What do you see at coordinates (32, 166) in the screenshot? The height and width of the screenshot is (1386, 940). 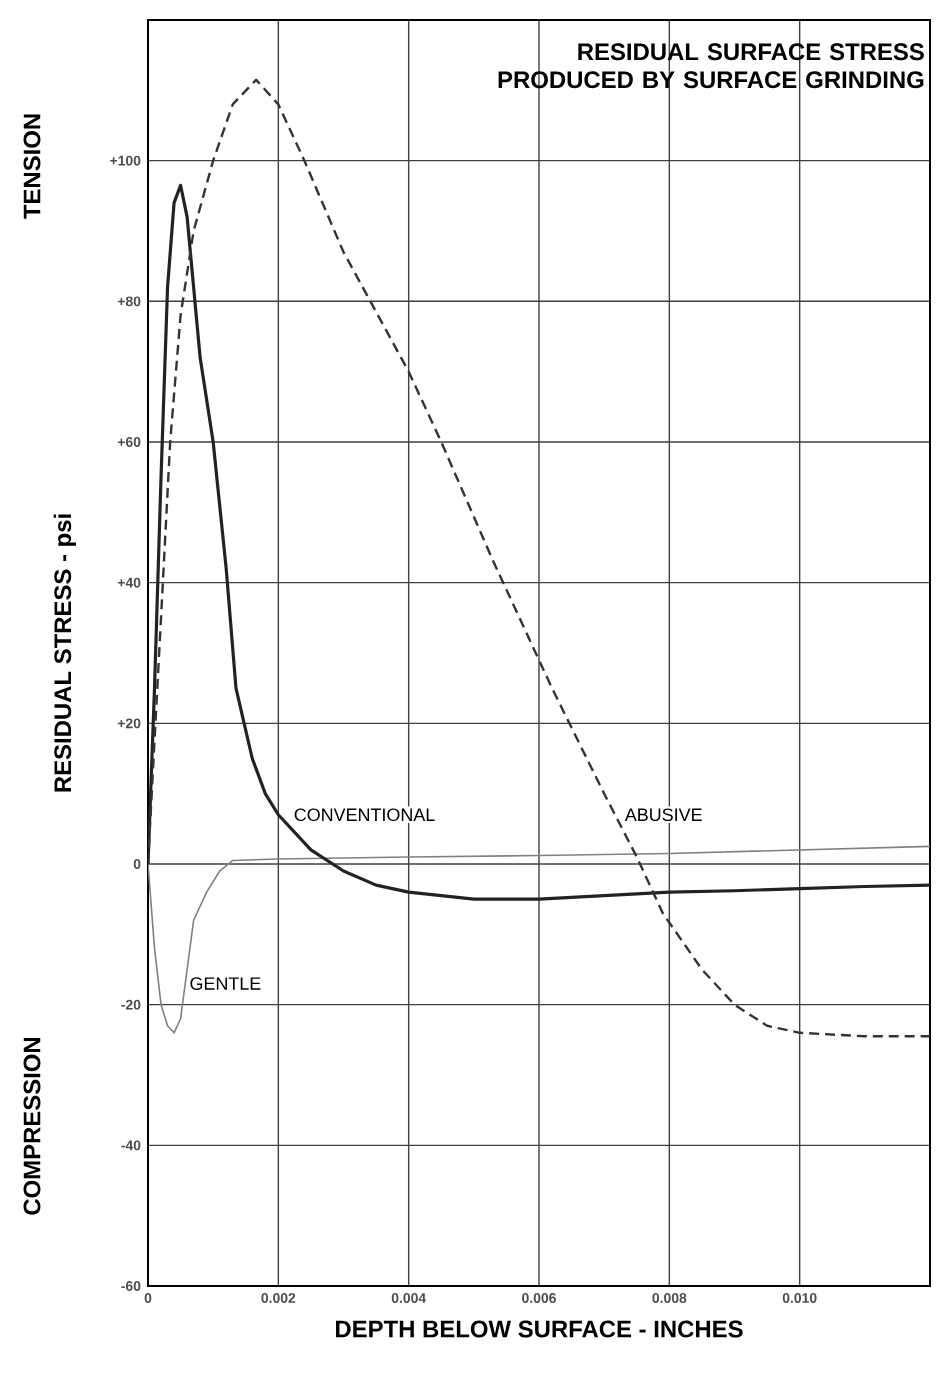 I see `text: TENSION` at bounding box center [32, 166].